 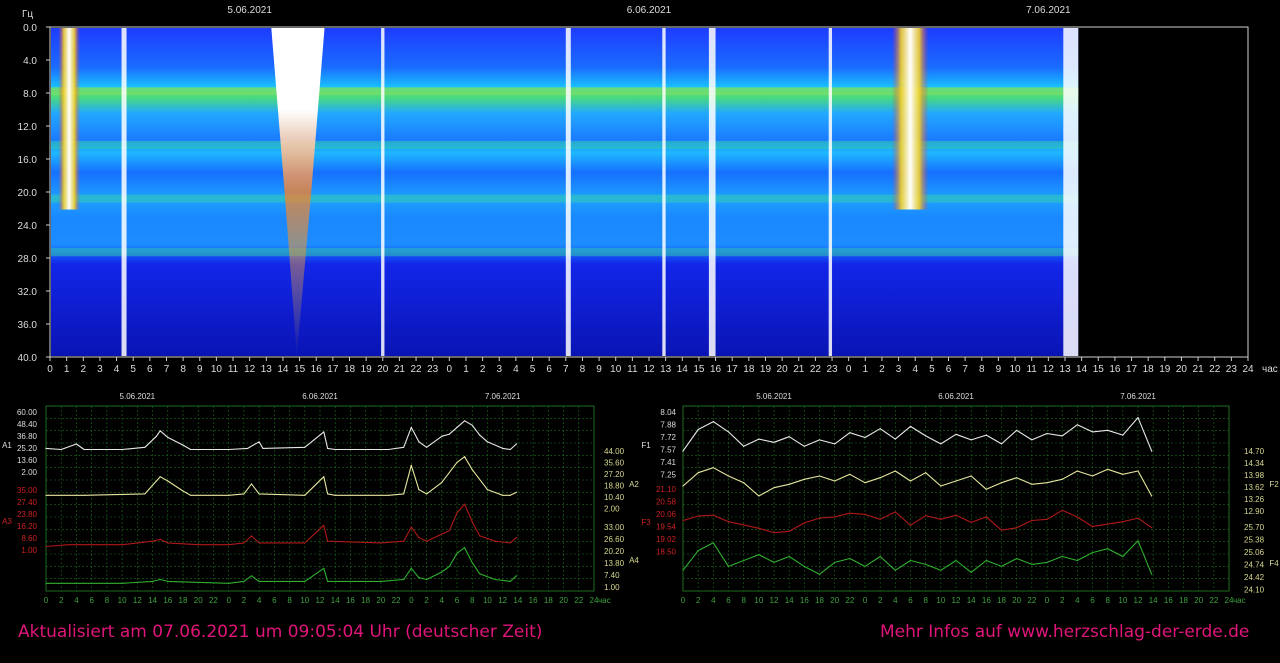 I want to click on spec-x-tick-56: 8, so click(x=982, y=369).